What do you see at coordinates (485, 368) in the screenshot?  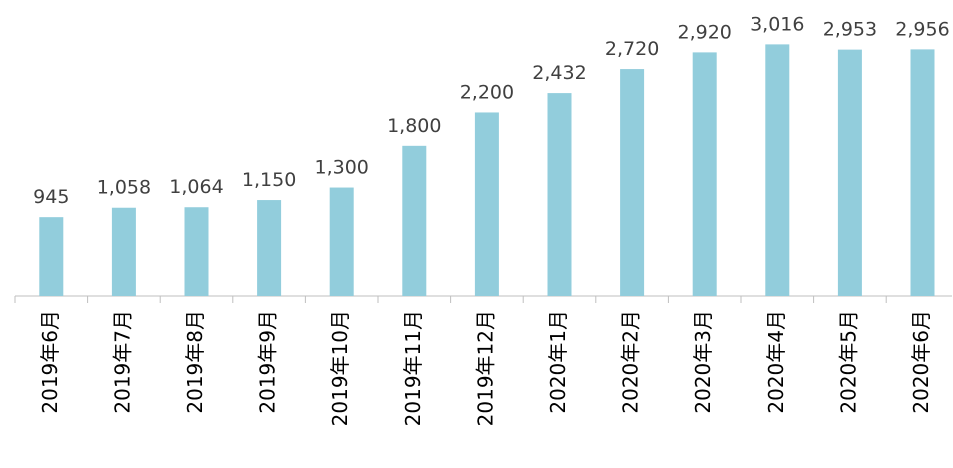 I see `x-tick-label: 2019年12月` at bounding box center [485, 368].